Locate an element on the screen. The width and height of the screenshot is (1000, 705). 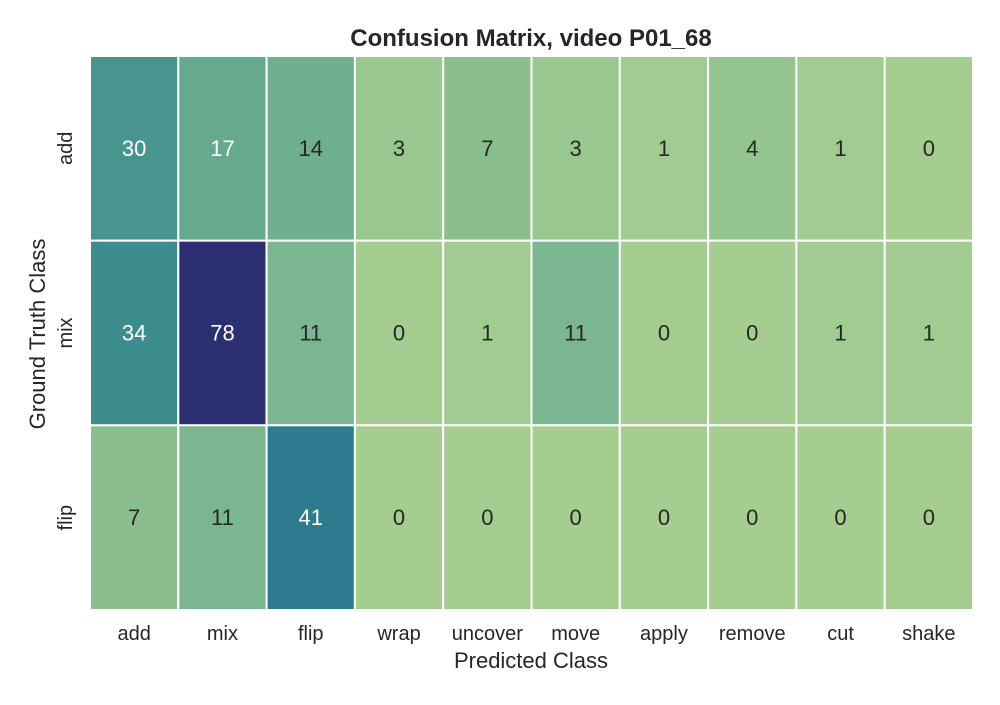
heatmap-cell-mix-remove is located at coordinates (752, 333).